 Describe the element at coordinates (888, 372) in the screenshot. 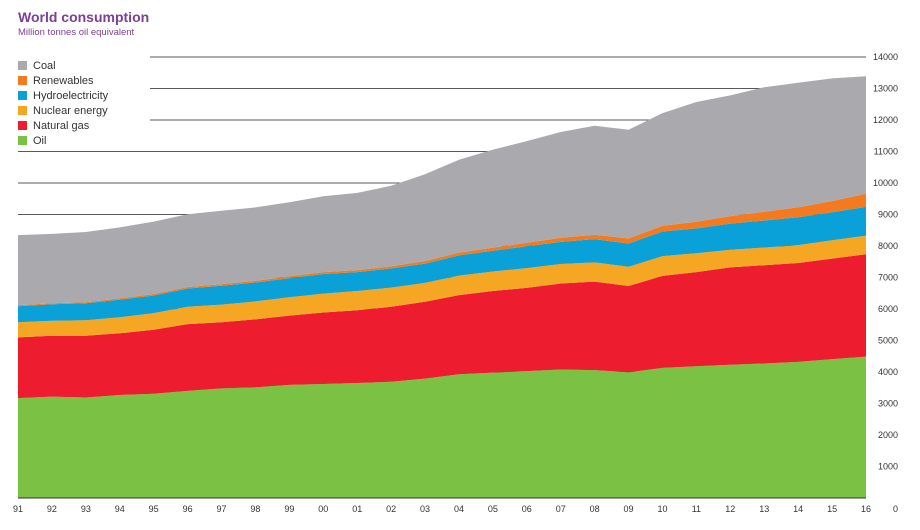

I see `y-tick-label: 4000` at that location.